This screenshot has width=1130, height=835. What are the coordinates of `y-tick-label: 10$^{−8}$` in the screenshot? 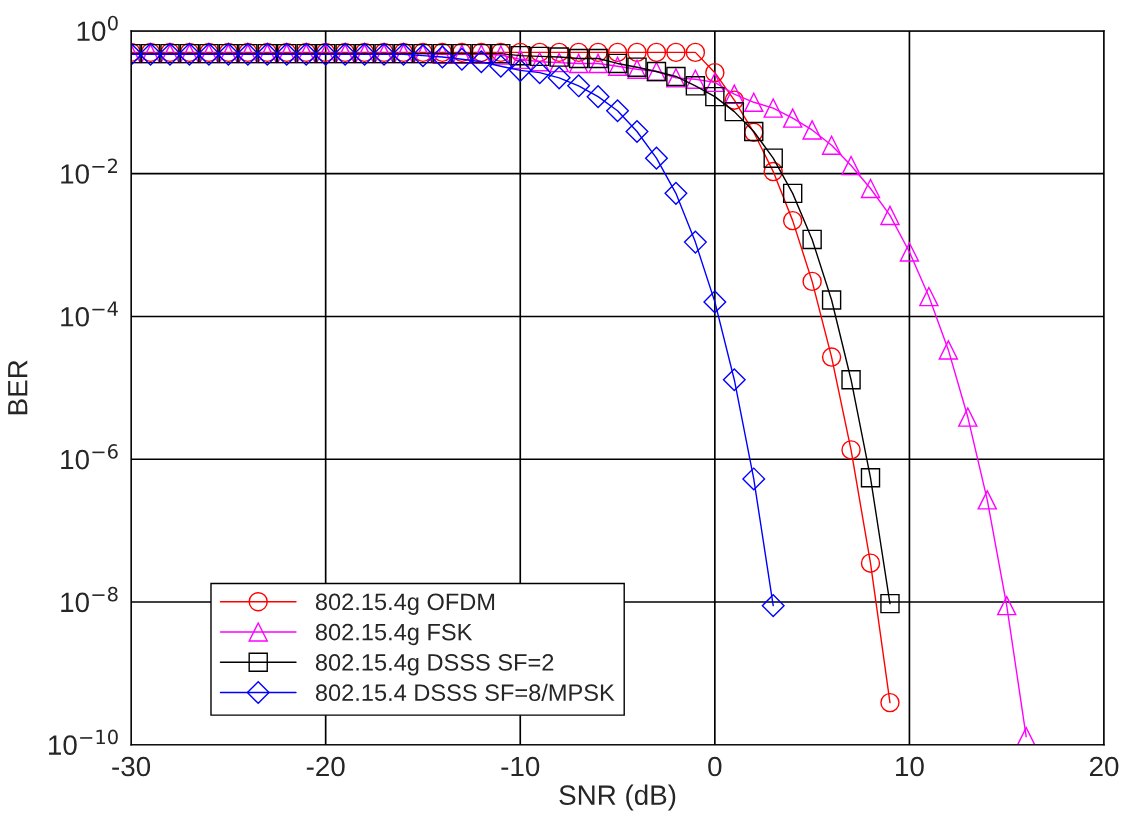 It's located at (89, 599).